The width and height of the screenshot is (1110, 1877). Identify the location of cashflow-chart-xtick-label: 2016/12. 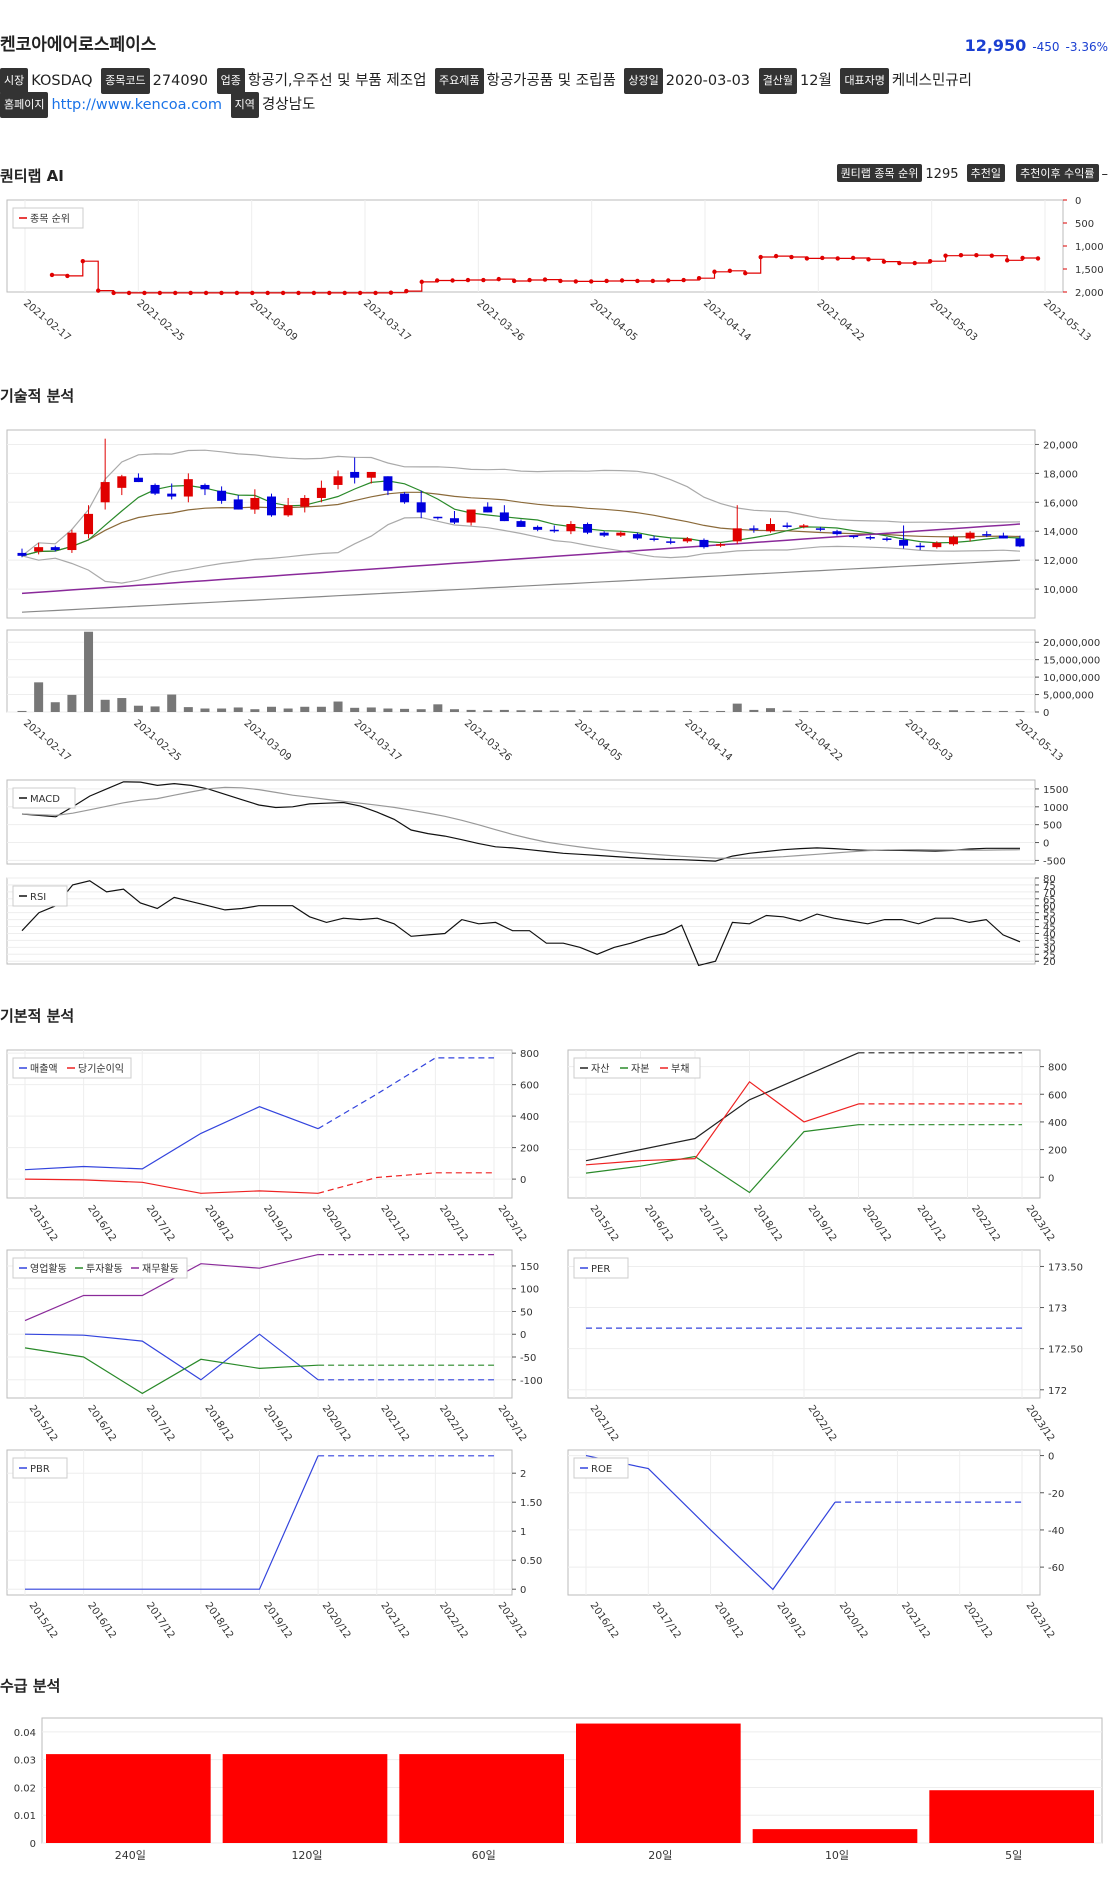
(101, 1423).